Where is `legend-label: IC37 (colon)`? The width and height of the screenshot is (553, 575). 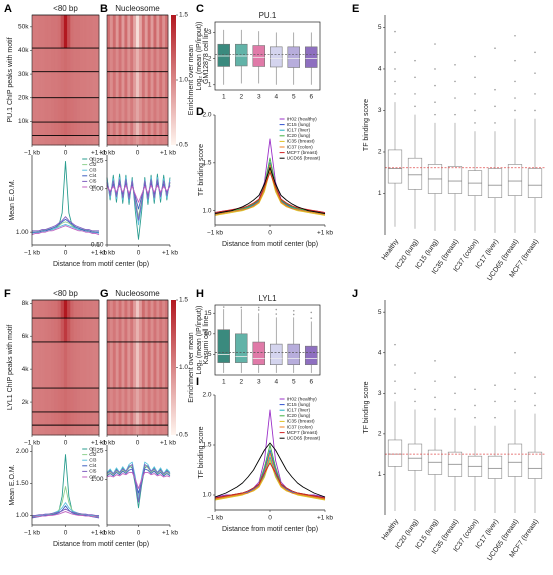
legend-label: IC37 (colon) is located at coordinates (300, 147).